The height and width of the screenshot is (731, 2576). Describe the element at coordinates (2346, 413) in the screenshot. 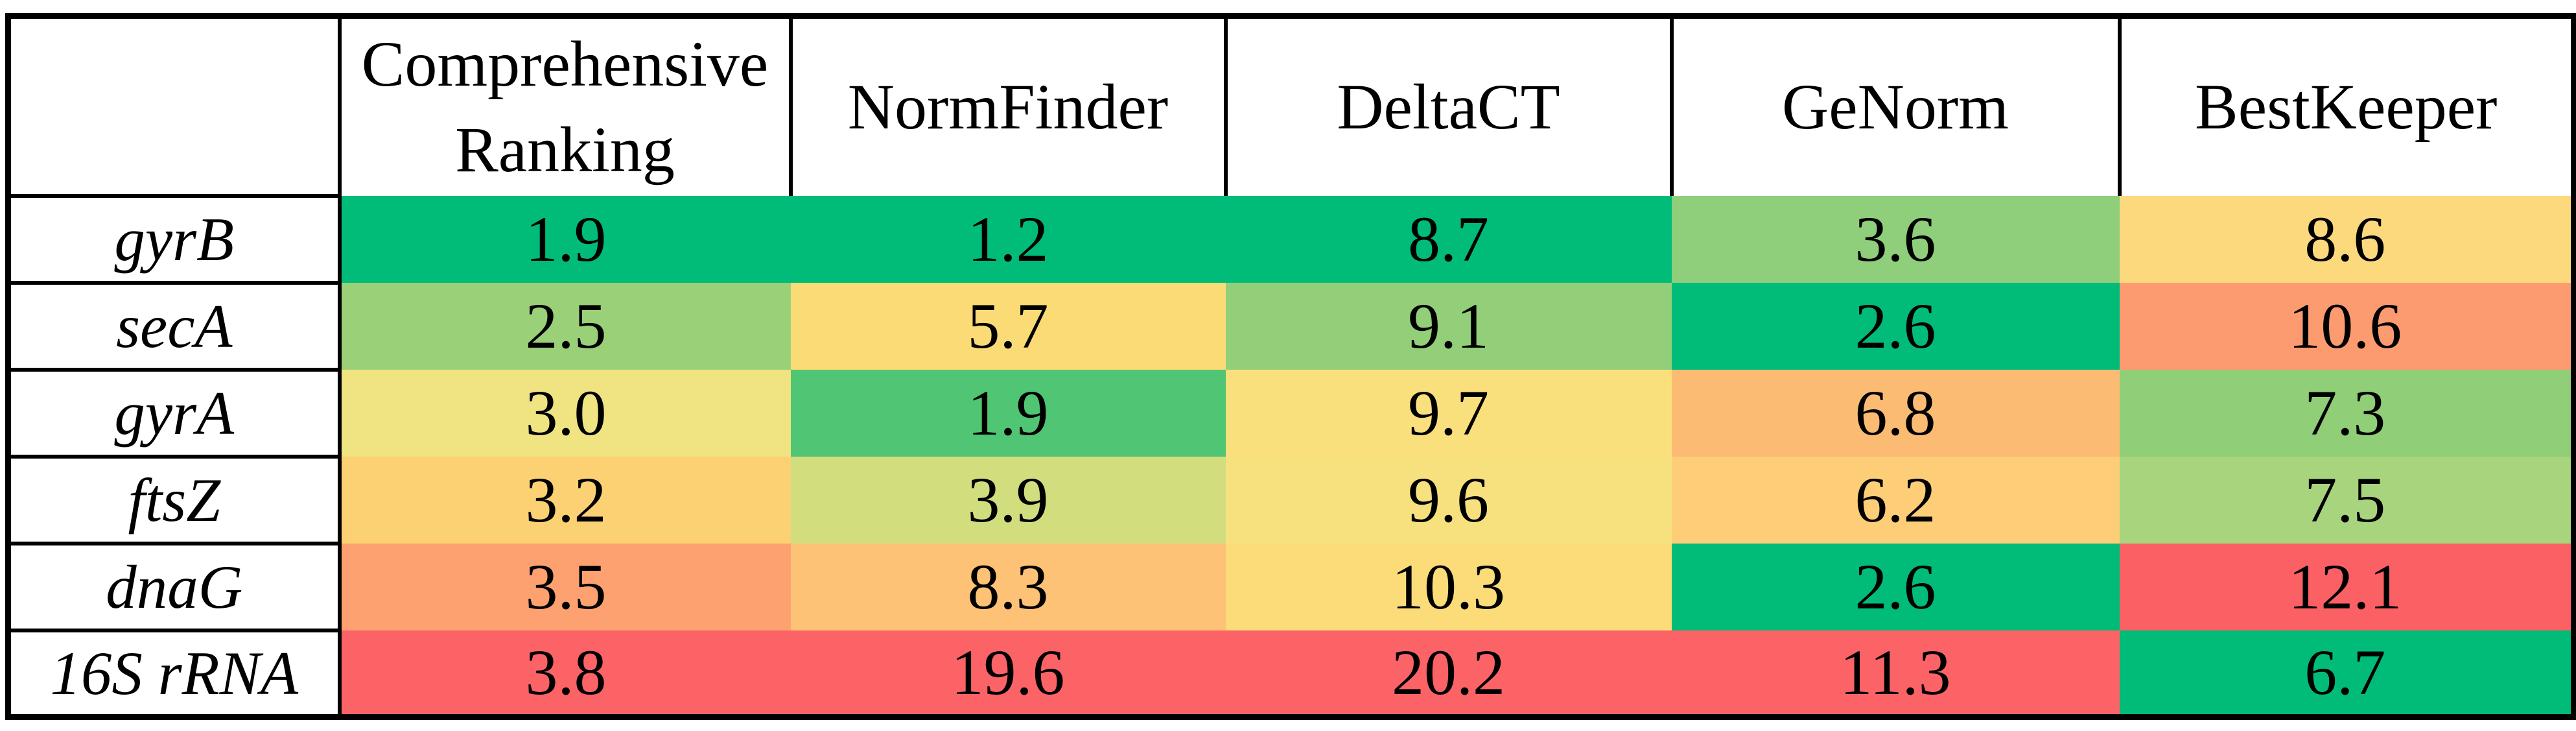

I see `heatmap-cell: 7.3` at that location.